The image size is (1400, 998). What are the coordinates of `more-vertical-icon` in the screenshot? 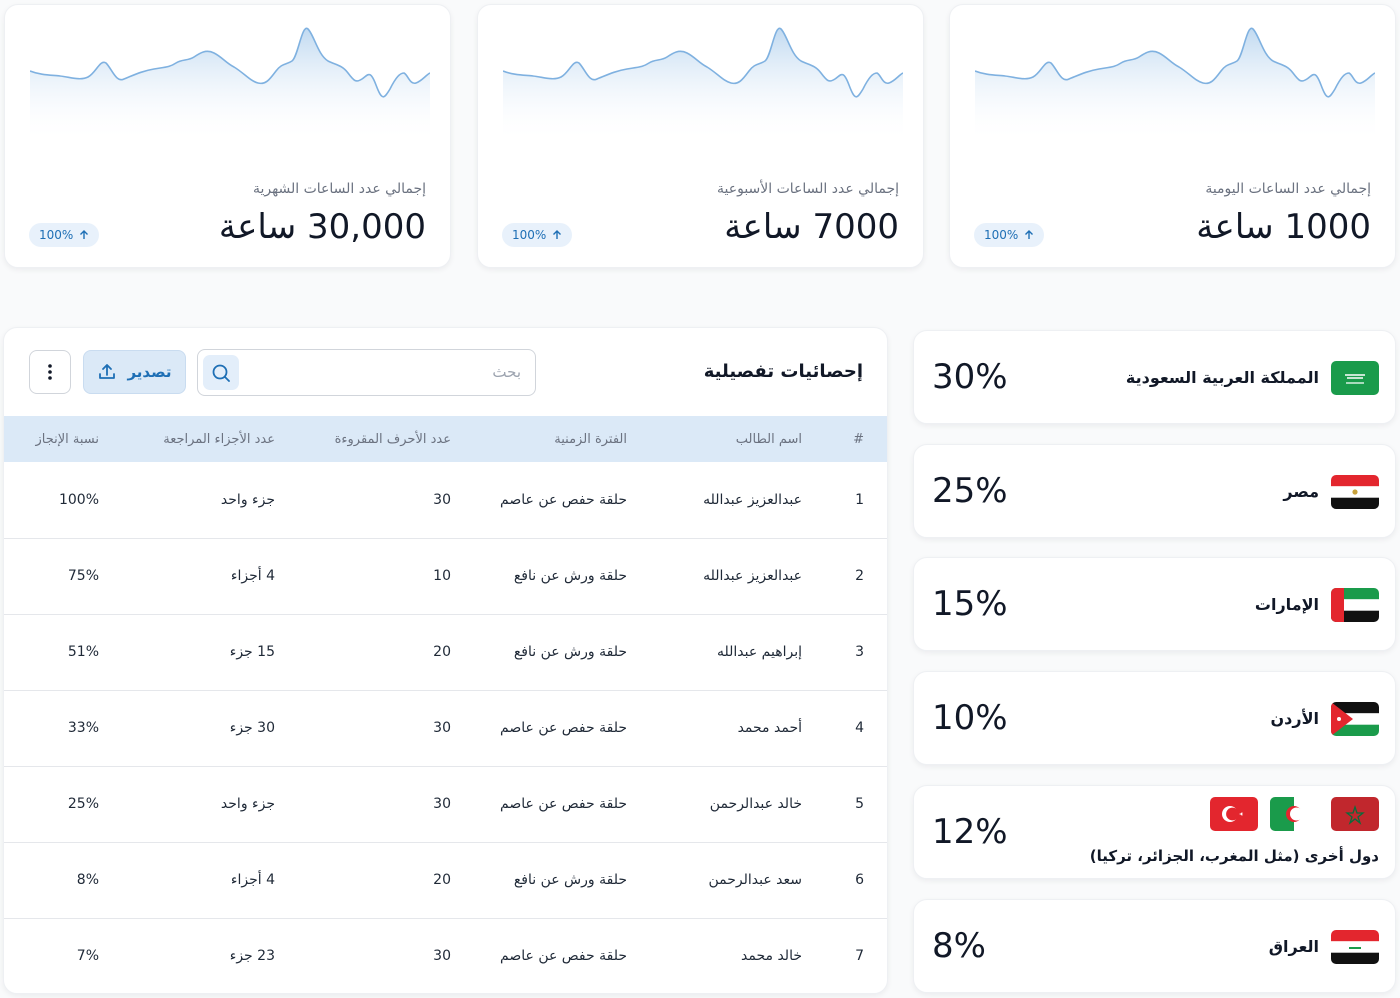 It's located at (50, 372).